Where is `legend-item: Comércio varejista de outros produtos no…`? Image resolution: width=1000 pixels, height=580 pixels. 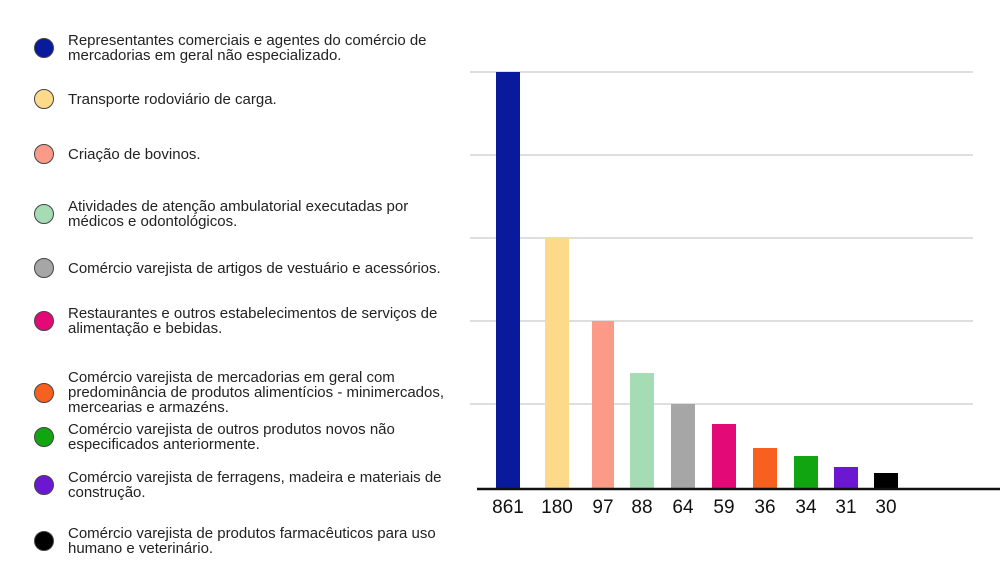 legend-item: Comércio varejista de outros produtos no… is located at coordinates (251, 437).